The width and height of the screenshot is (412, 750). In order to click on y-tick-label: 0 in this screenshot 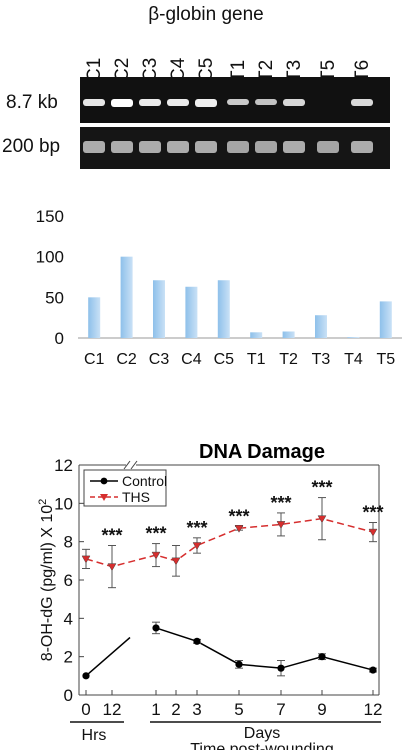, I will do `click(68, 695)`.